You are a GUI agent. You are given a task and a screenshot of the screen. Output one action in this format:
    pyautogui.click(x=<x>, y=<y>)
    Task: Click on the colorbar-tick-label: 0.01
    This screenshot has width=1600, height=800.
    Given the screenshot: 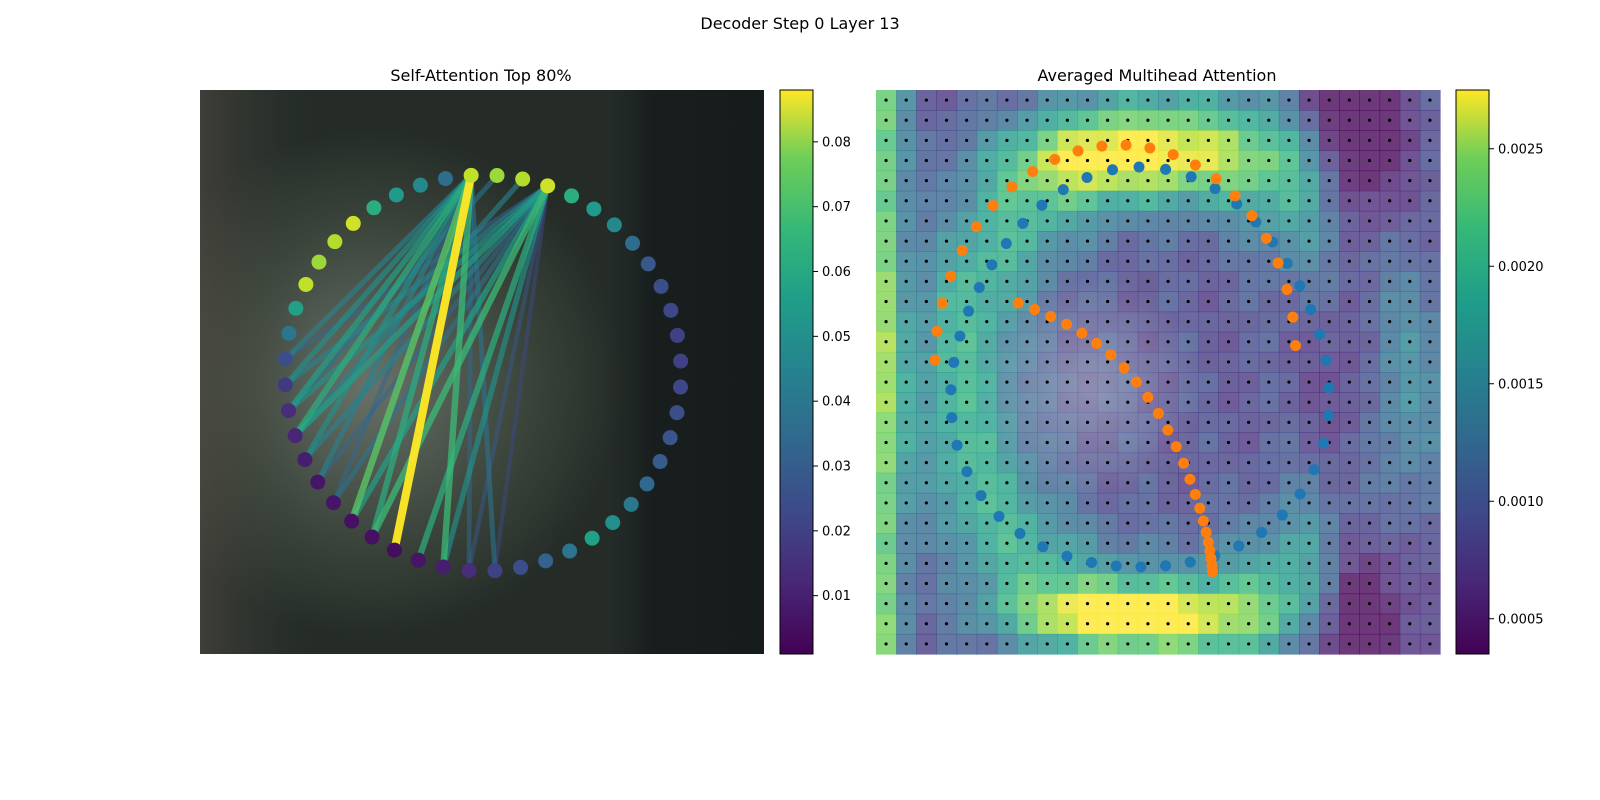 What is the action you would take?
    pyautogui.click(x=836, y=596)
    